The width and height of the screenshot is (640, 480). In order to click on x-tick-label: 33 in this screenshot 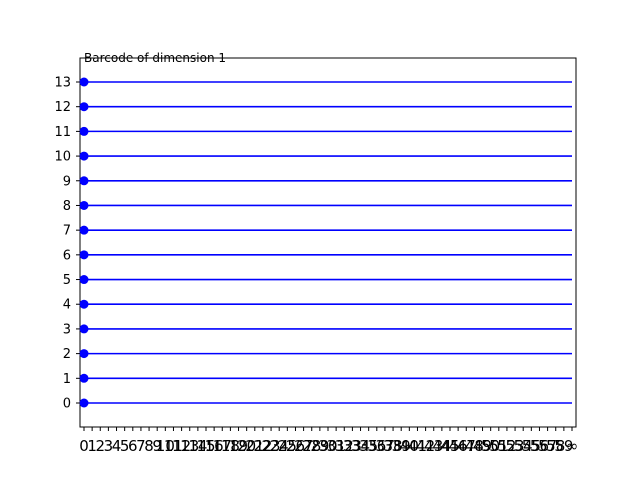, I will do `click(352, 446)`.